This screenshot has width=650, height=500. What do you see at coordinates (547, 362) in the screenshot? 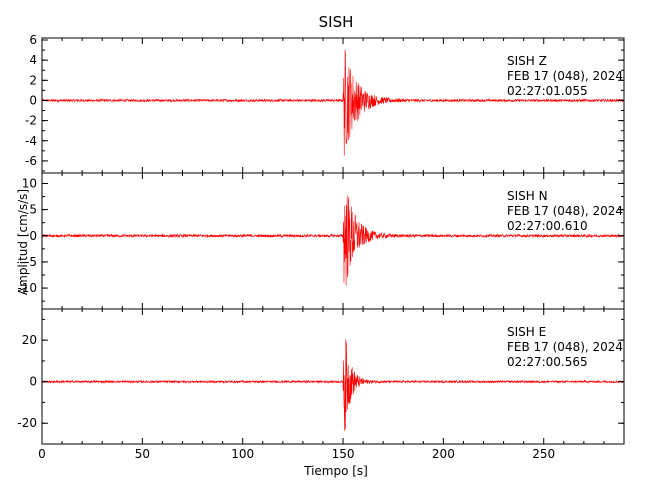
I see `event-time-label: 02:27:00.565` at bounding box center [547, 362].